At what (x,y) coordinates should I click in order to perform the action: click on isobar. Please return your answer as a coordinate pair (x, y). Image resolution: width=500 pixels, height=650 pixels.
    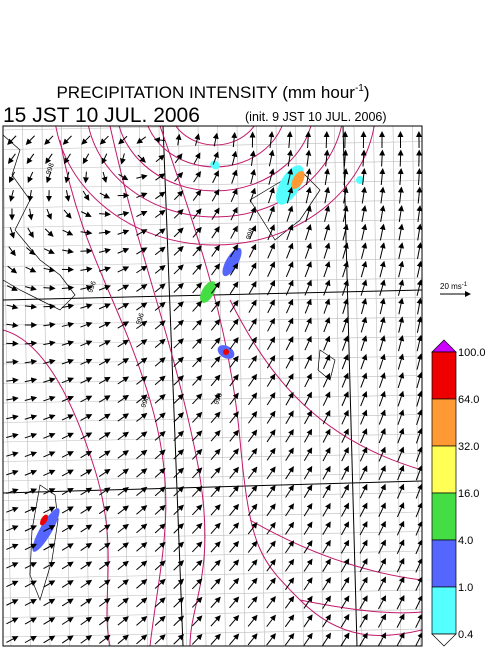
    Looking at the image, I should click on (57, 487).